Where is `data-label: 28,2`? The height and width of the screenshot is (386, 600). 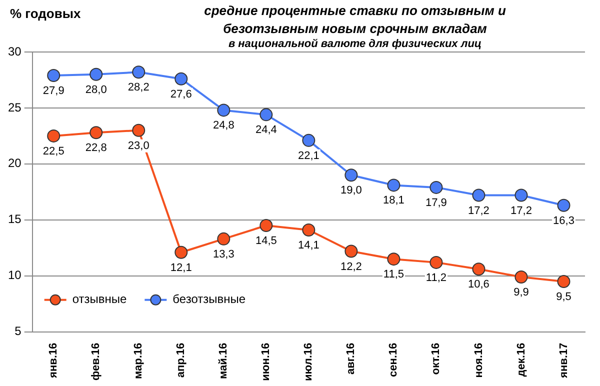
data-label: 28,2 is located at coordinates (139, 88).